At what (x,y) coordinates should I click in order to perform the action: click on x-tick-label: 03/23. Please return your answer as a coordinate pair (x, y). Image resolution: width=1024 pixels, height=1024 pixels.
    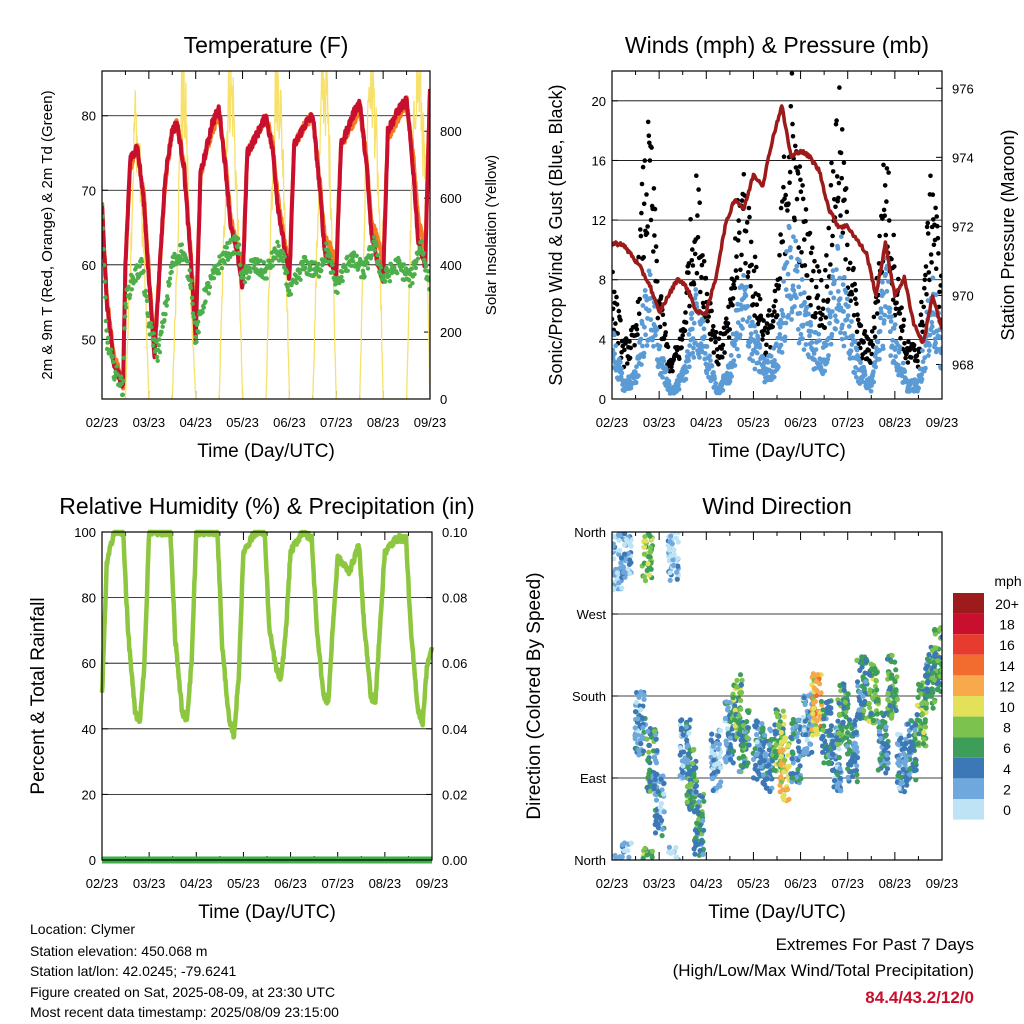
    Looking at the image, I should click on (659, 883).